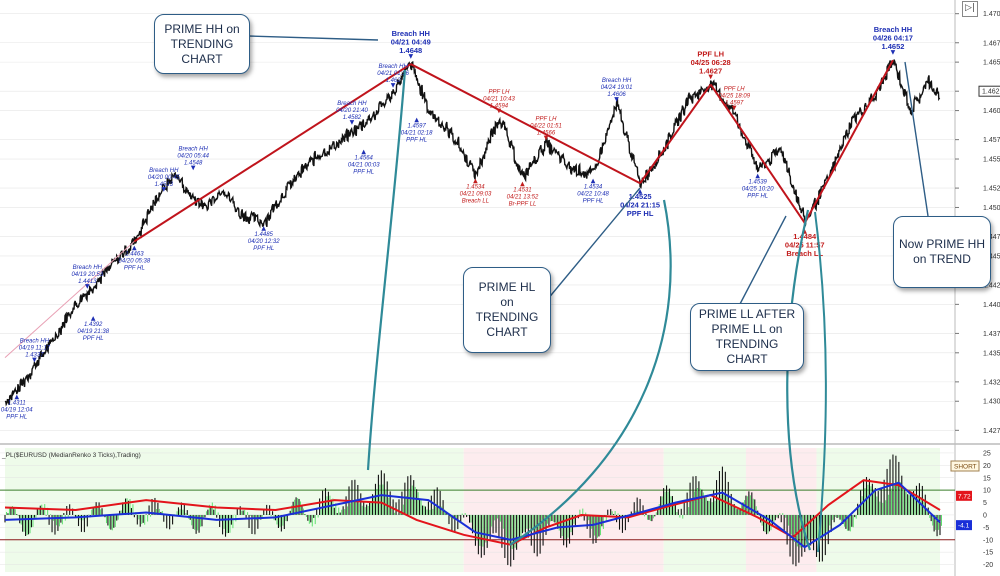  Describe the element at coordinates (991, 237) in the screenshot. I see `price-tick-label: 1.447` at that location.